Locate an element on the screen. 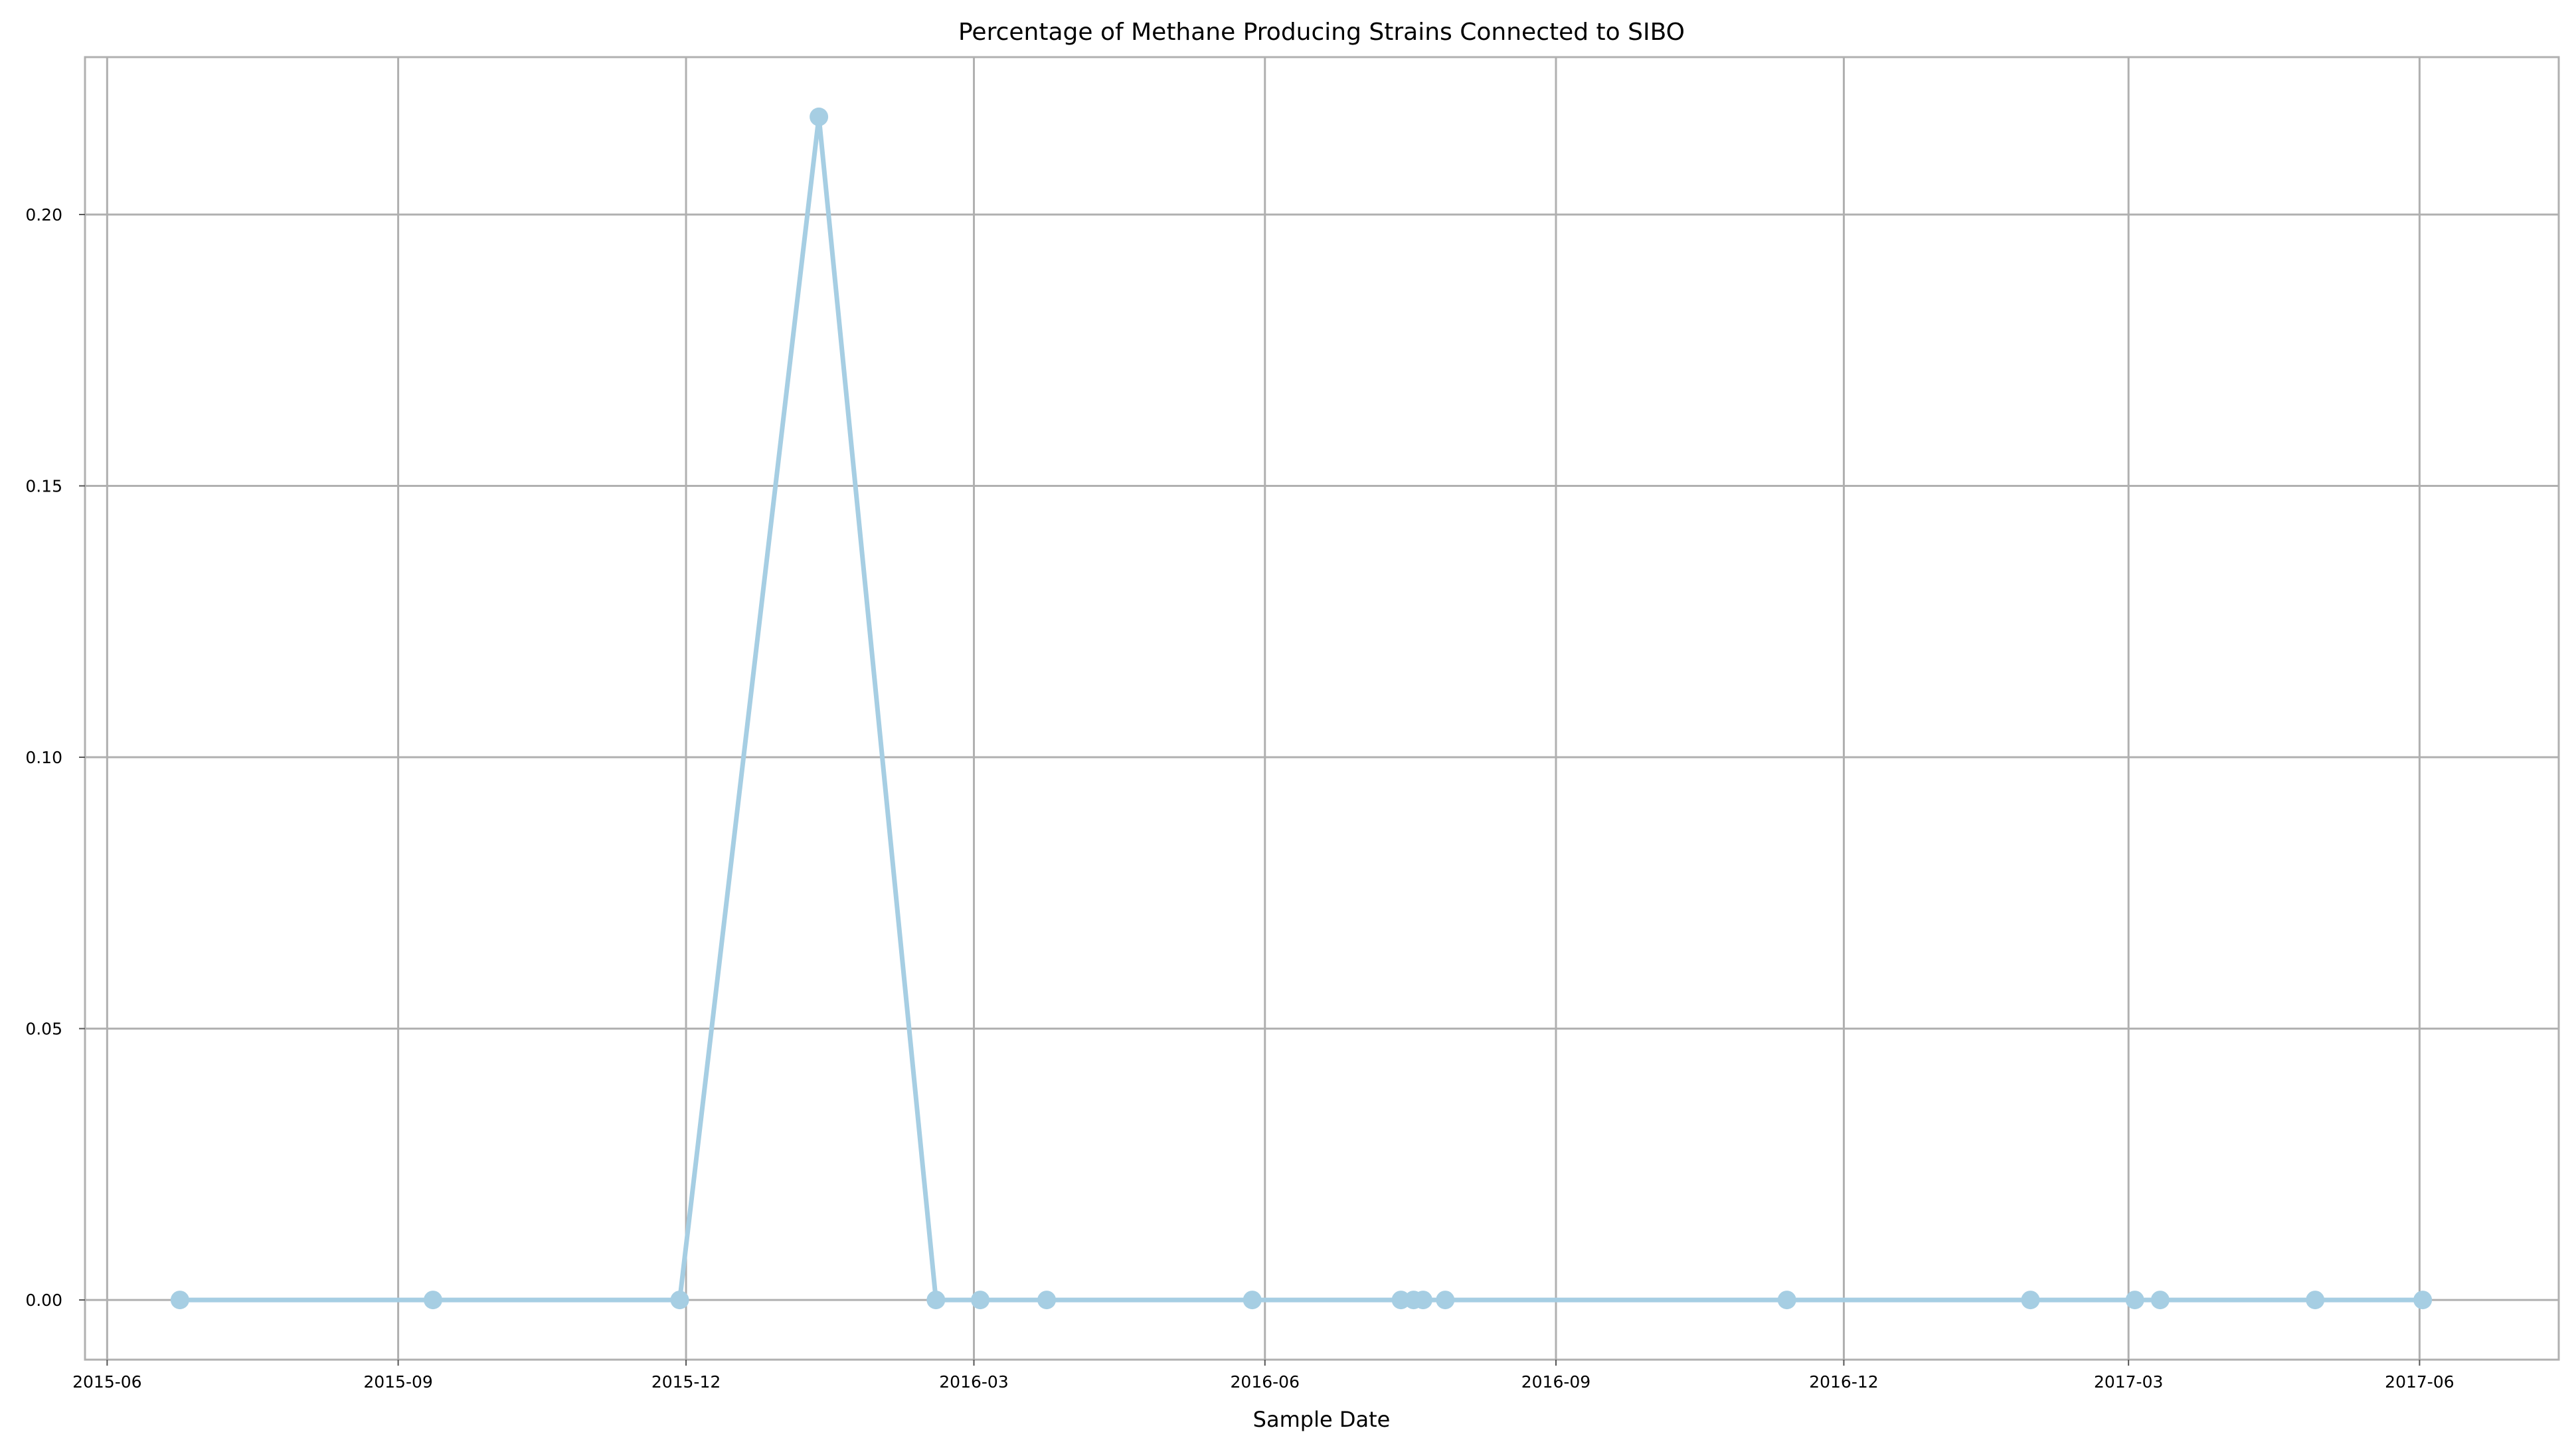 The height and width of the screenshot is (1450, 2576). x-tick-label: 2016-09 is located at coordinates (1555, 1382).